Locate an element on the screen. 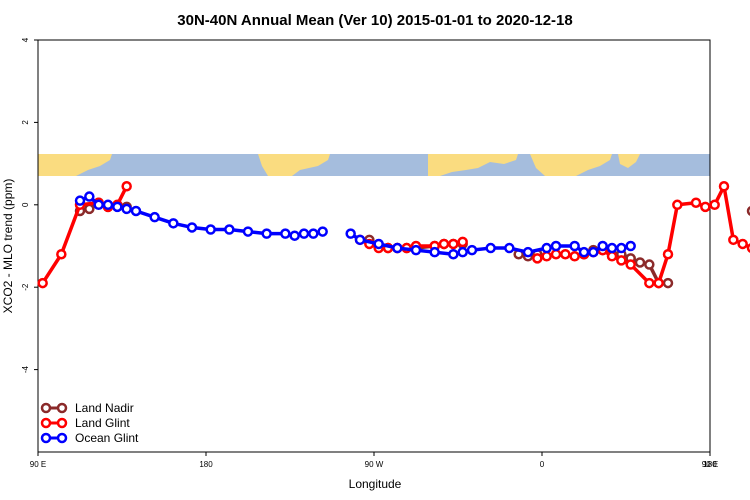 This screenshot has width=750, height=500. legend-label: Ocean Glint is located at coordinates (107, 438).